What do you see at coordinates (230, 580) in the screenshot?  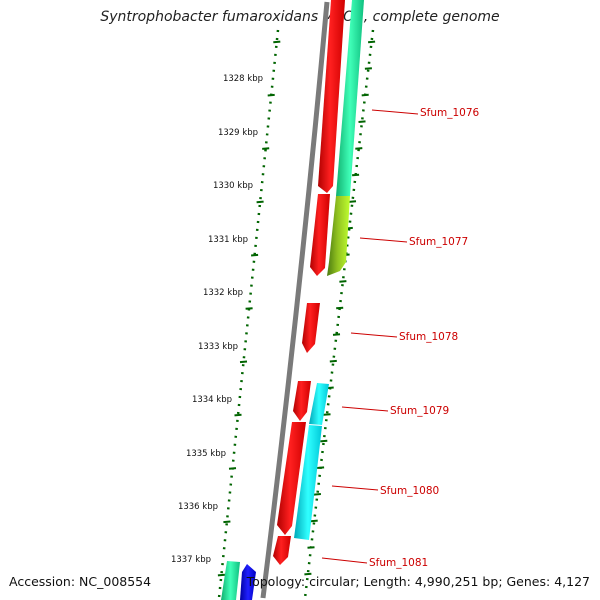 I see `gene-sfum-1081-reverse` at bounding box center [230, 580].